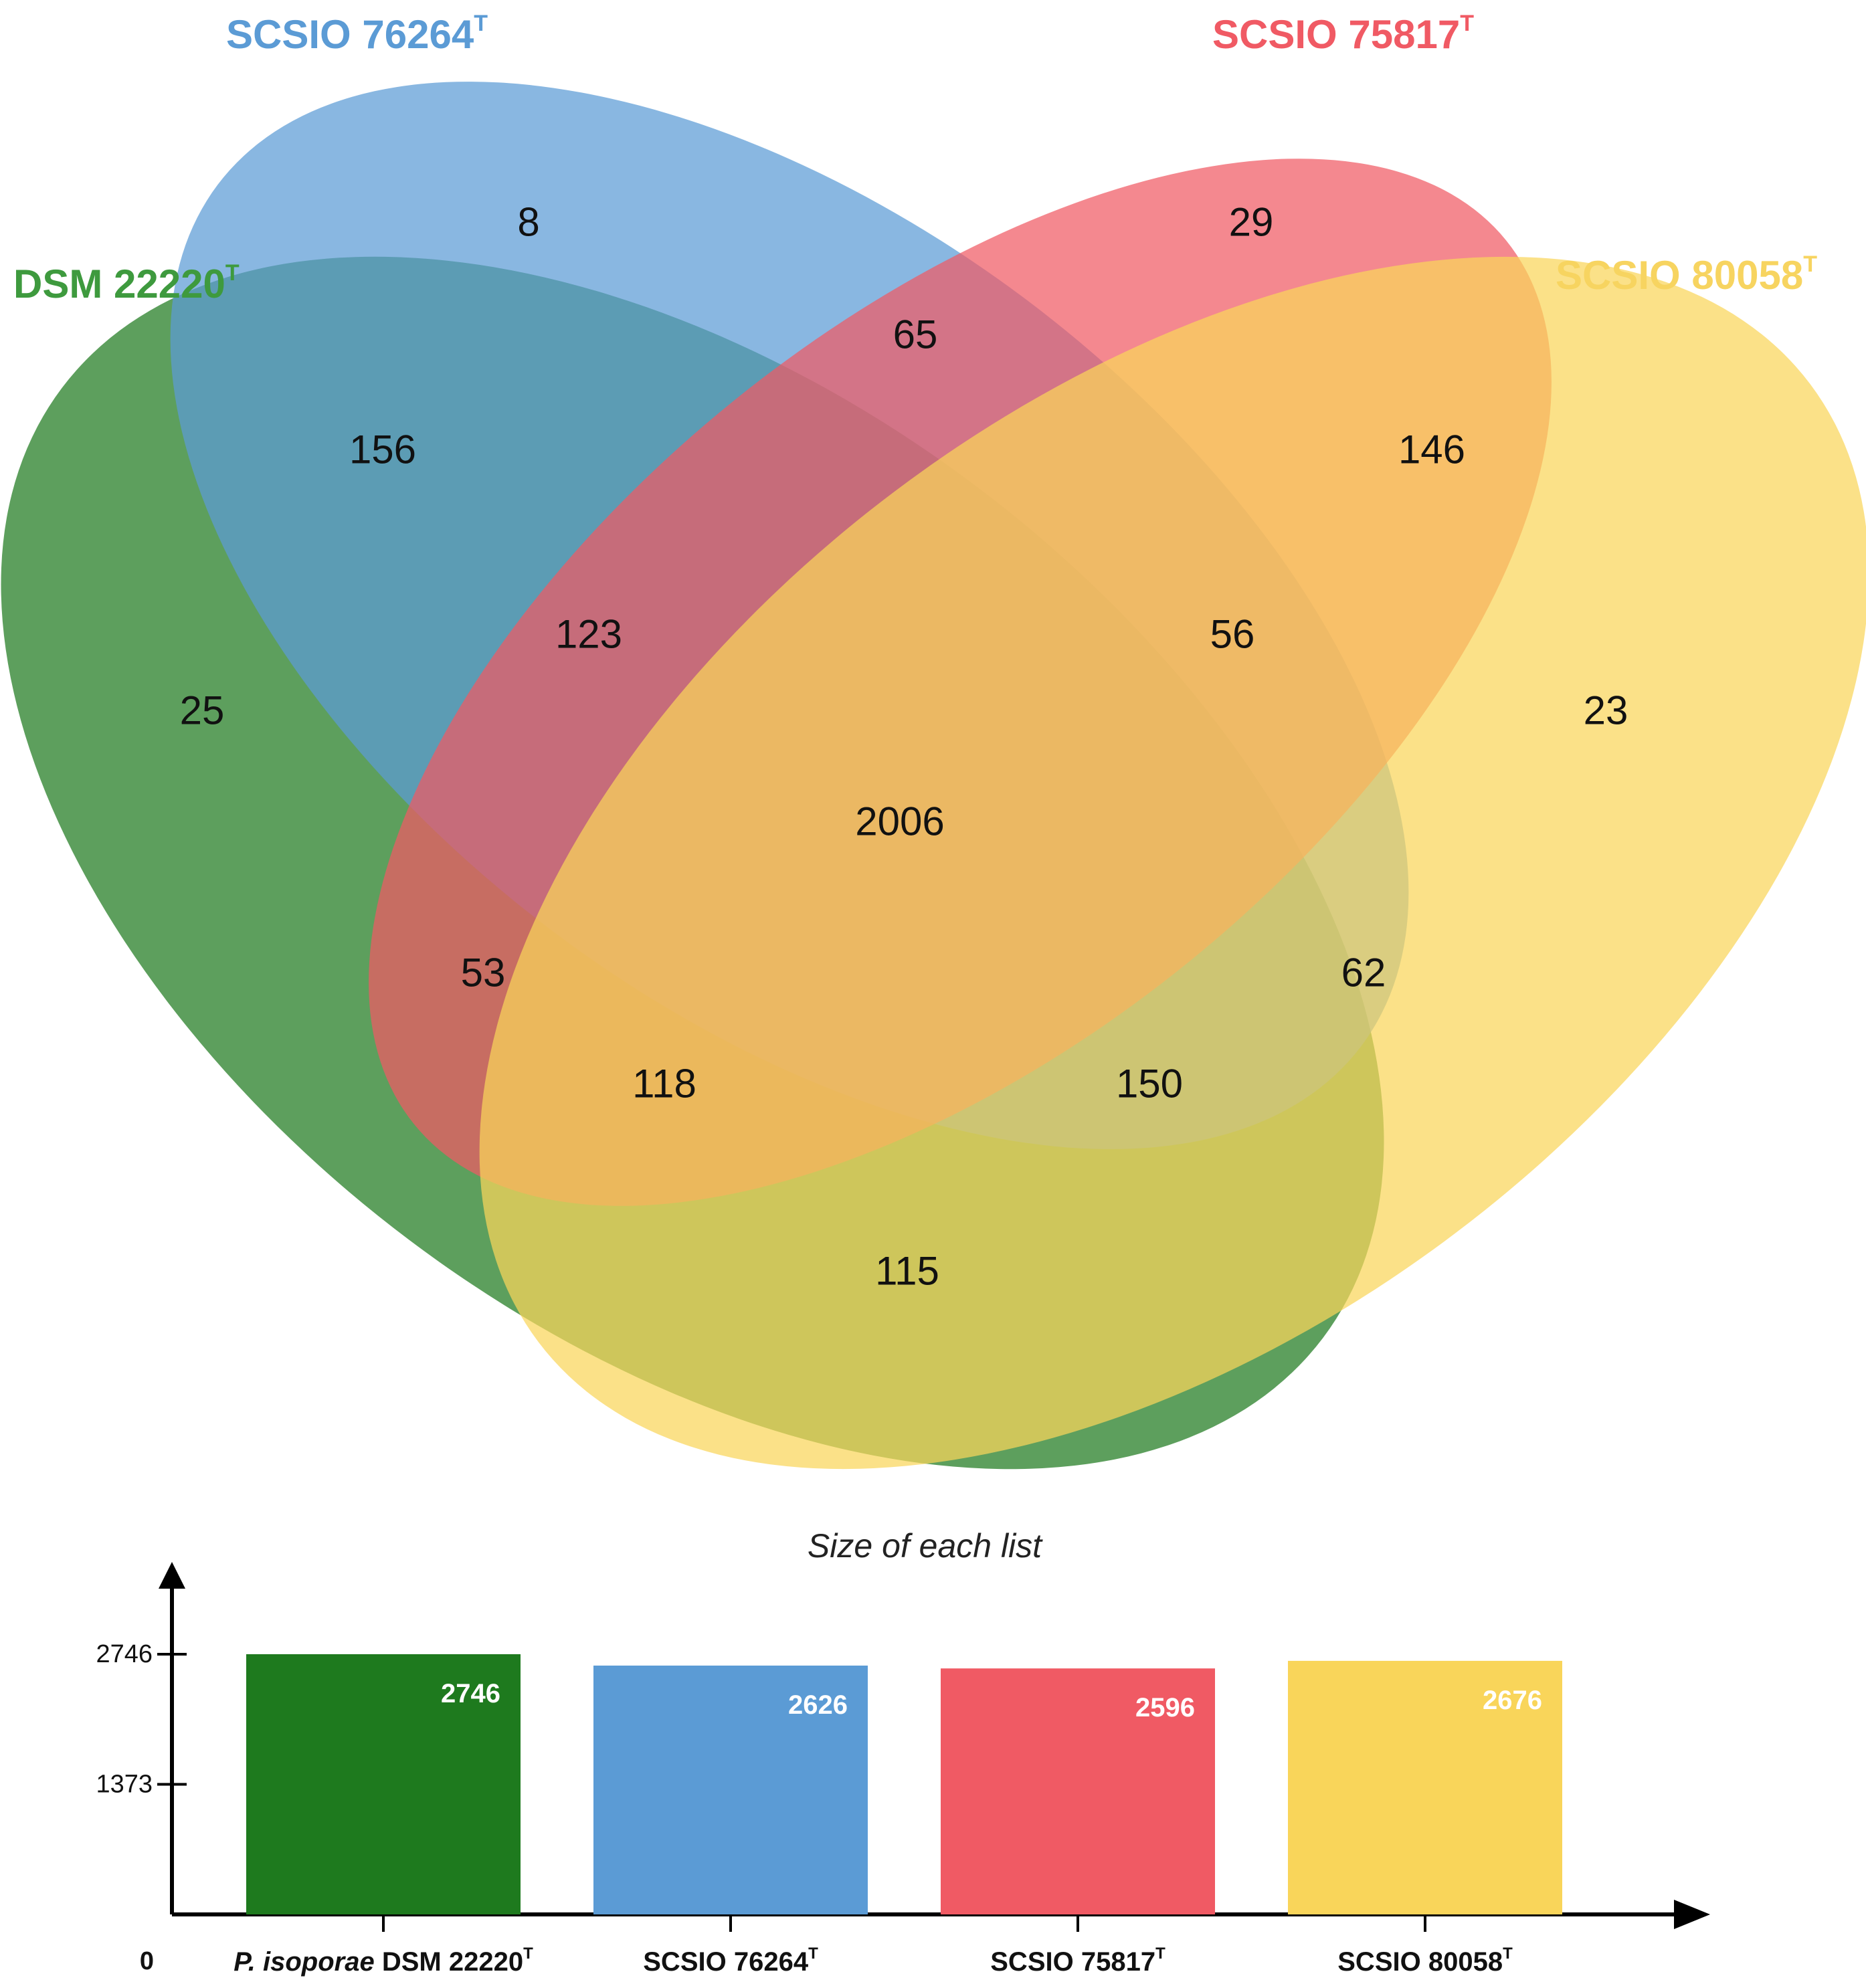 Image resolution: width=1866 pixels, height=1988 pixels. What do you see at coordinates (818, 1705) in the screenshot?
I see `bar-value-label-1: 2626` at bounding box center [818, 1705].